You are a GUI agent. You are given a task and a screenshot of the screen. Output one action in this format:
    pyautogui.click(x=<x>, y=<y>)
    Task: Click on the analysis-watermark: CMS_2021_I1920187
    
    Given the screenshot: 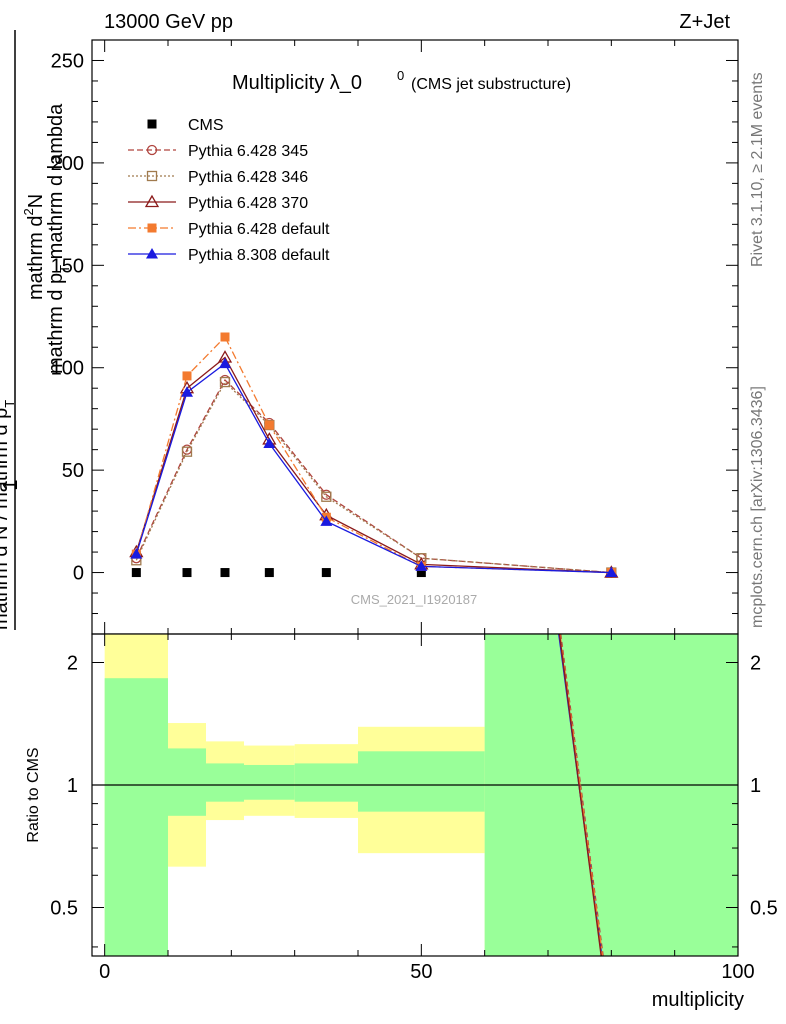 What is the action you would take?
    pyautogui.click(x=414, y=599)
    